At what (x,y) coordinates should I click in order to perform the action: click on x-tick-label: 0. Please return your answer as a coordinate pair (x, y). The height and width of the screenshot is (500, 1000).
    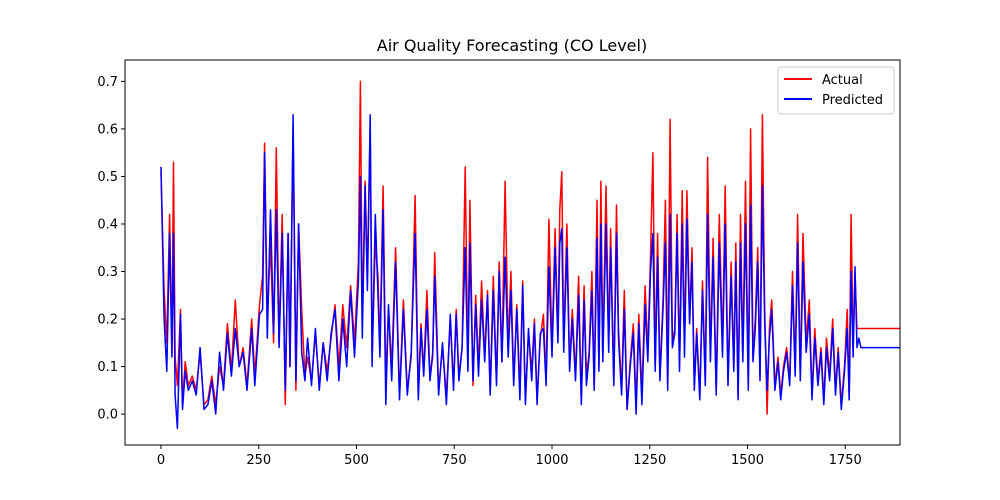
    Looking at the image, I should click on (161, 460).